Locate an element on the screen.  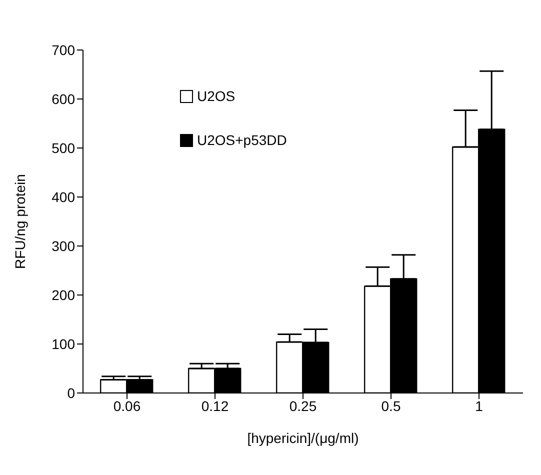
x-tick-label: 0.06 is located at coordinates (127, 406).